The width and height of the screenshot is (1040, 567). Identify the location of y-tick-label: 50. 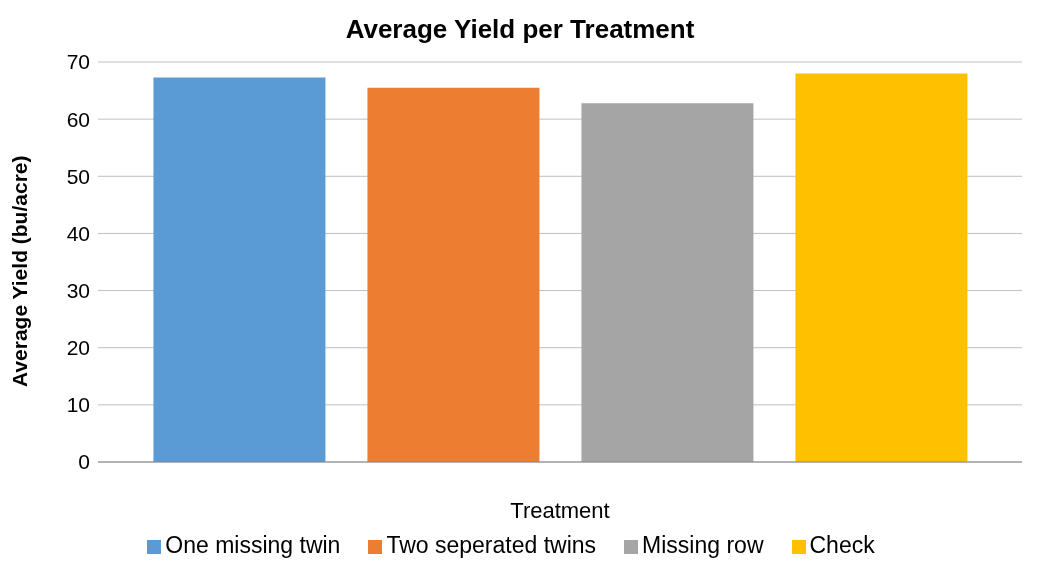
(78, 176).